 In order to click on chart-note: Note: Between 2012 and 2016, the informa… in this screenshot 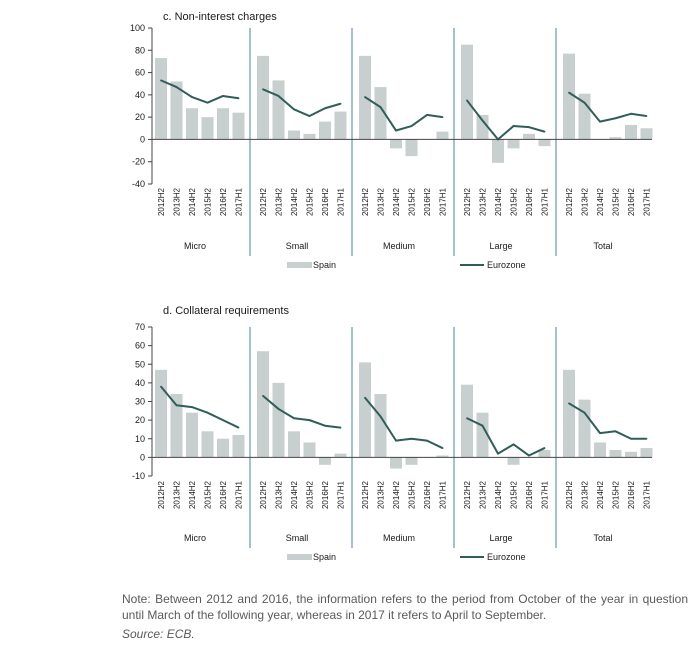, I will do `click(405, 607)`.